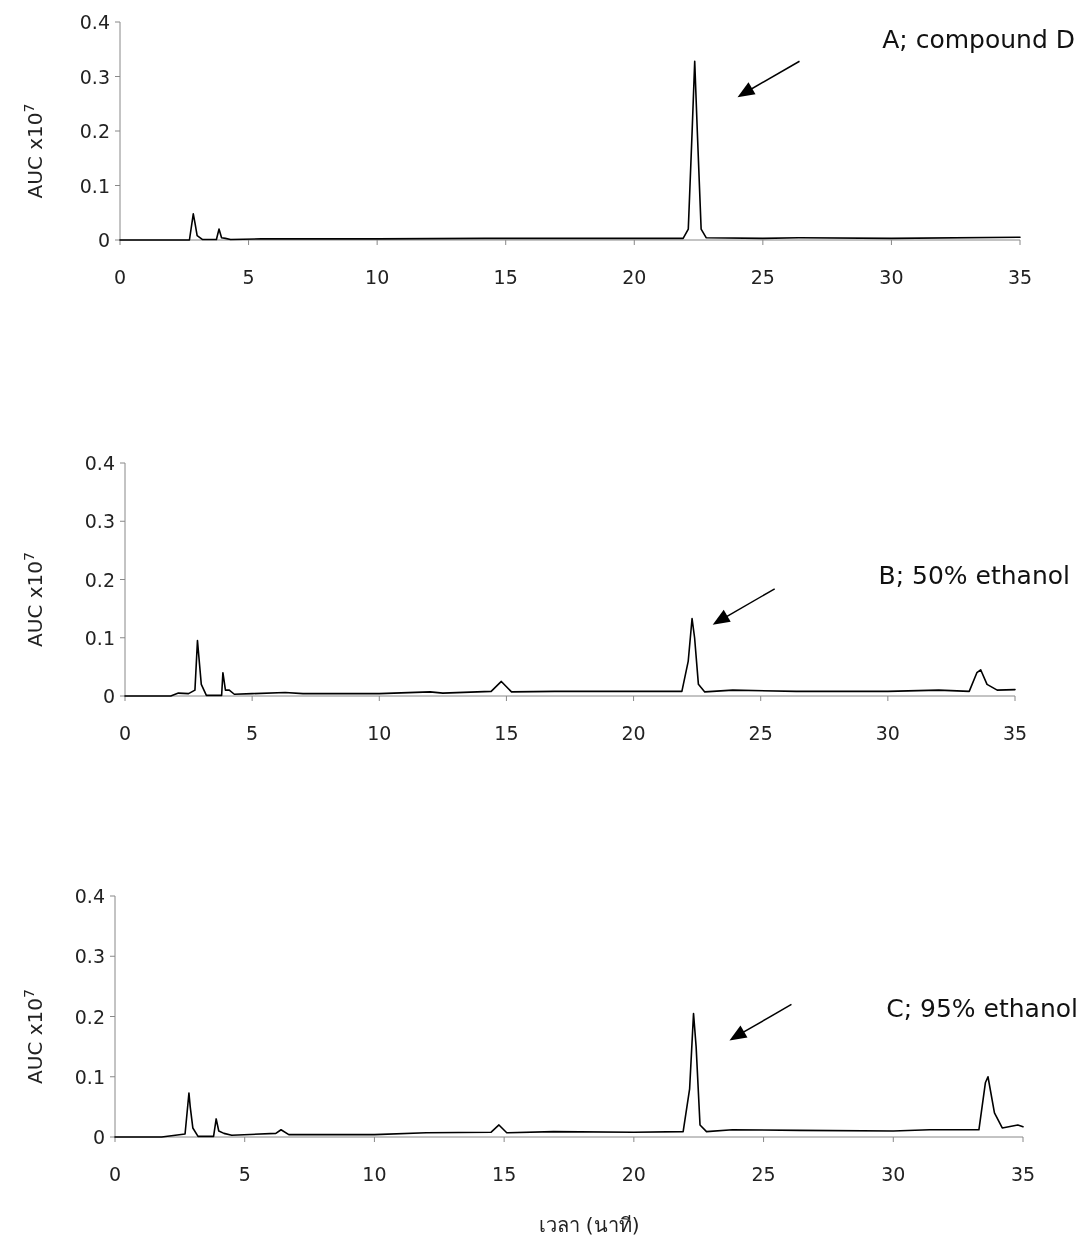  What do you see at coordinates (125, 733) in the screenshot?
I see `x-tick-label: 0` at bounding box center [125, 733].